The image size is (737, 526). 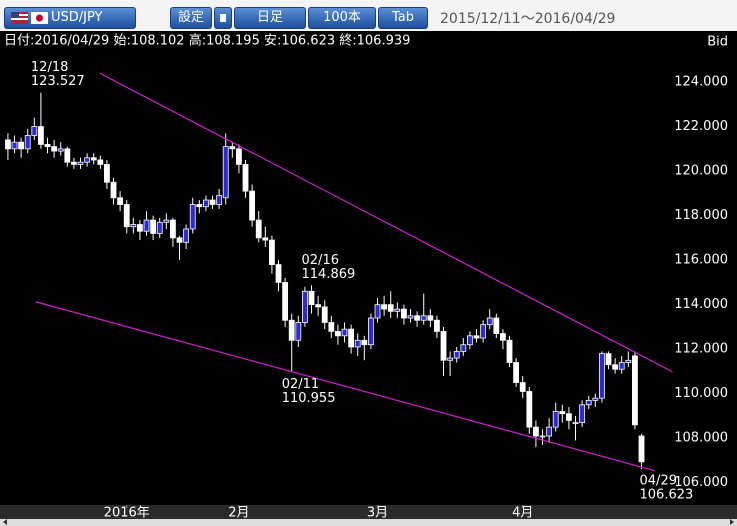 What do you see at coordinates (701, 82) in the screenshot?
I see `y-tick-label: 124.000` at bounding box center [701, 82].